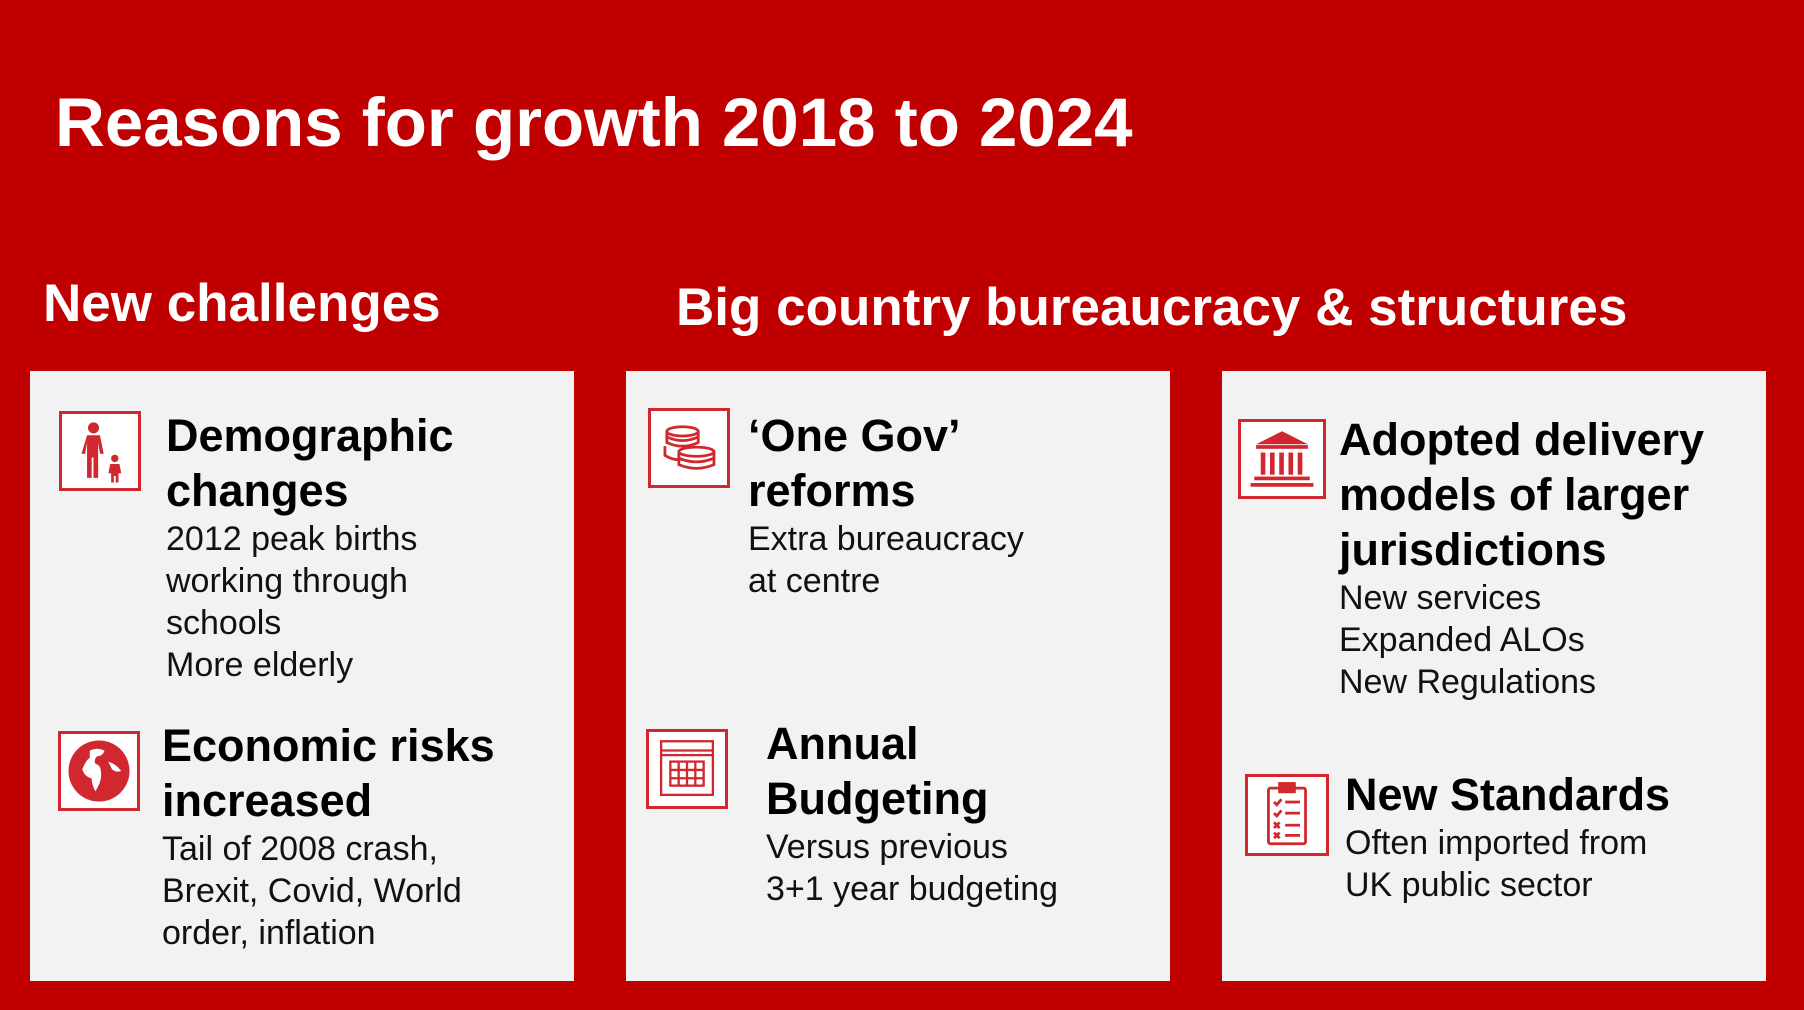 This screenshot has width=1804, height=1010. Describe the element at coordinates (1496, 843) in the screenshot. I see `item-desc-line: Often imported from` at that location.